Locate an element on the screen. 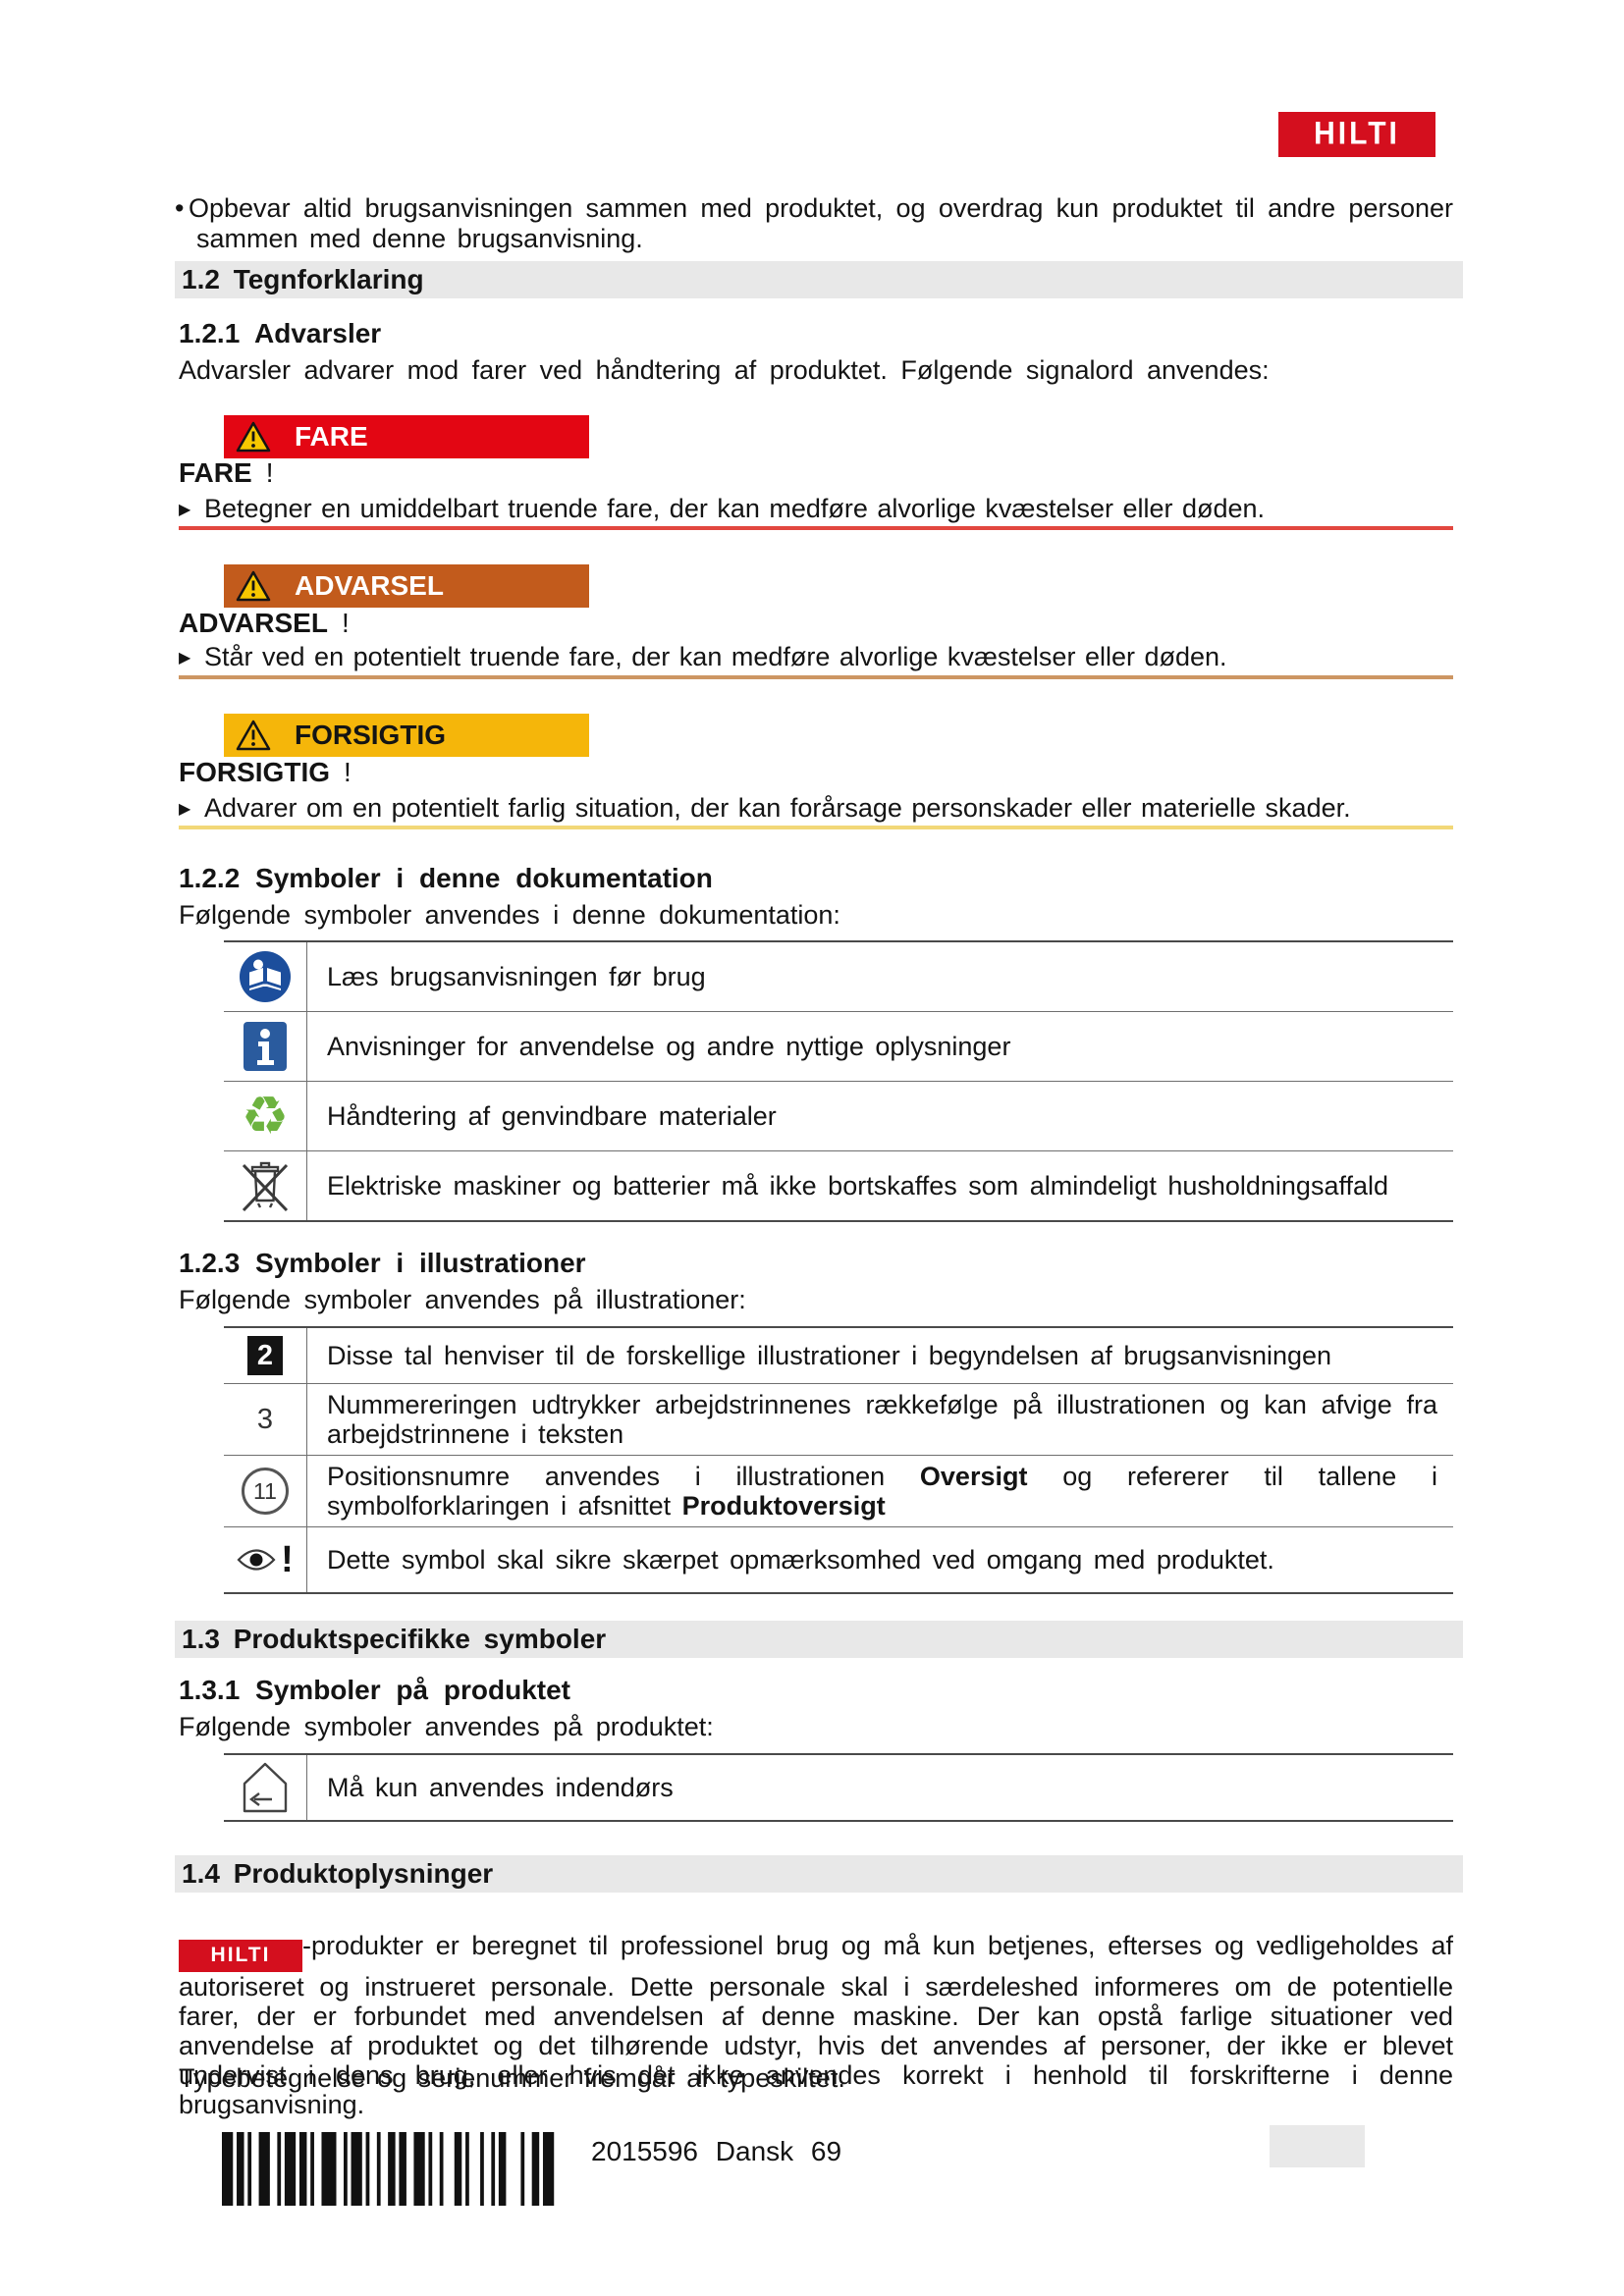 This screenshot has height=2296, width=1624. indoor-use-only-icon is located at coordinates (265, 1787).